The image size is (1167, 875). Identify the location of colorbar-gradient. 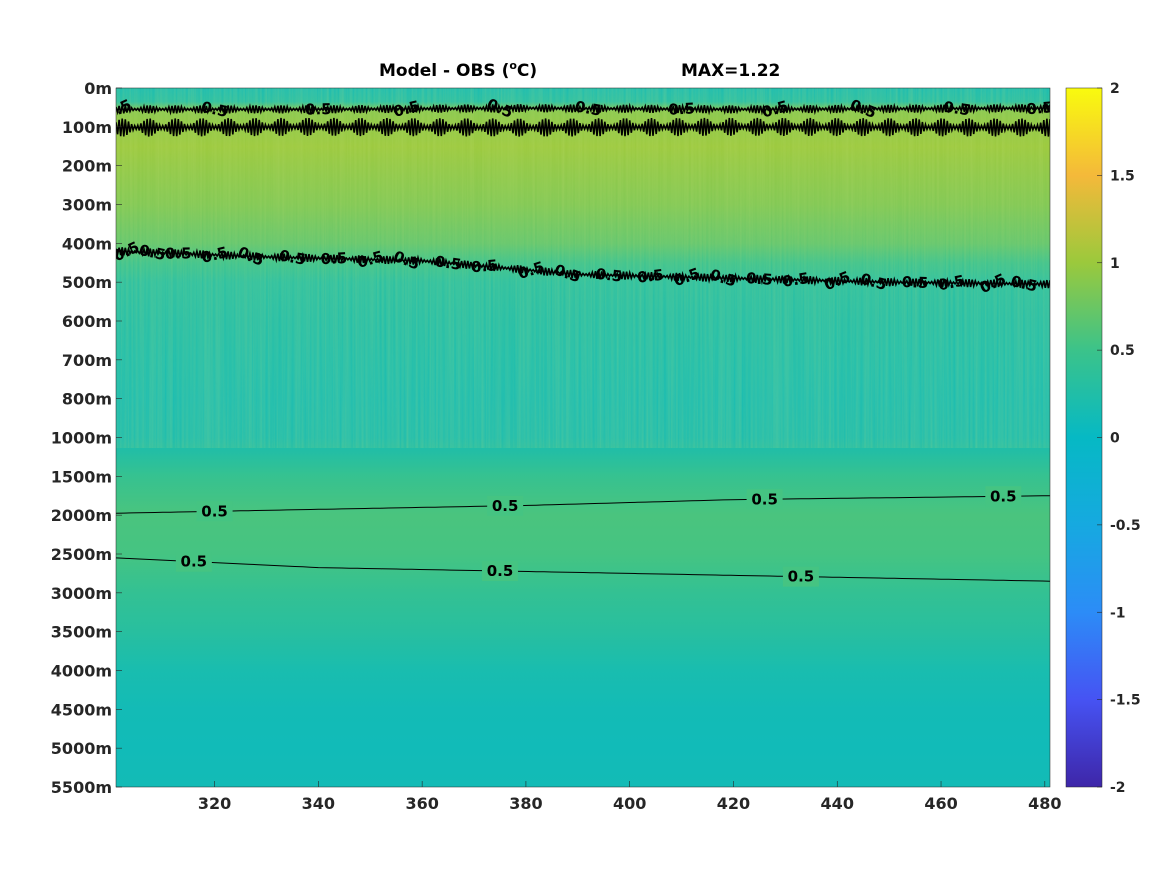
(1084, 437).